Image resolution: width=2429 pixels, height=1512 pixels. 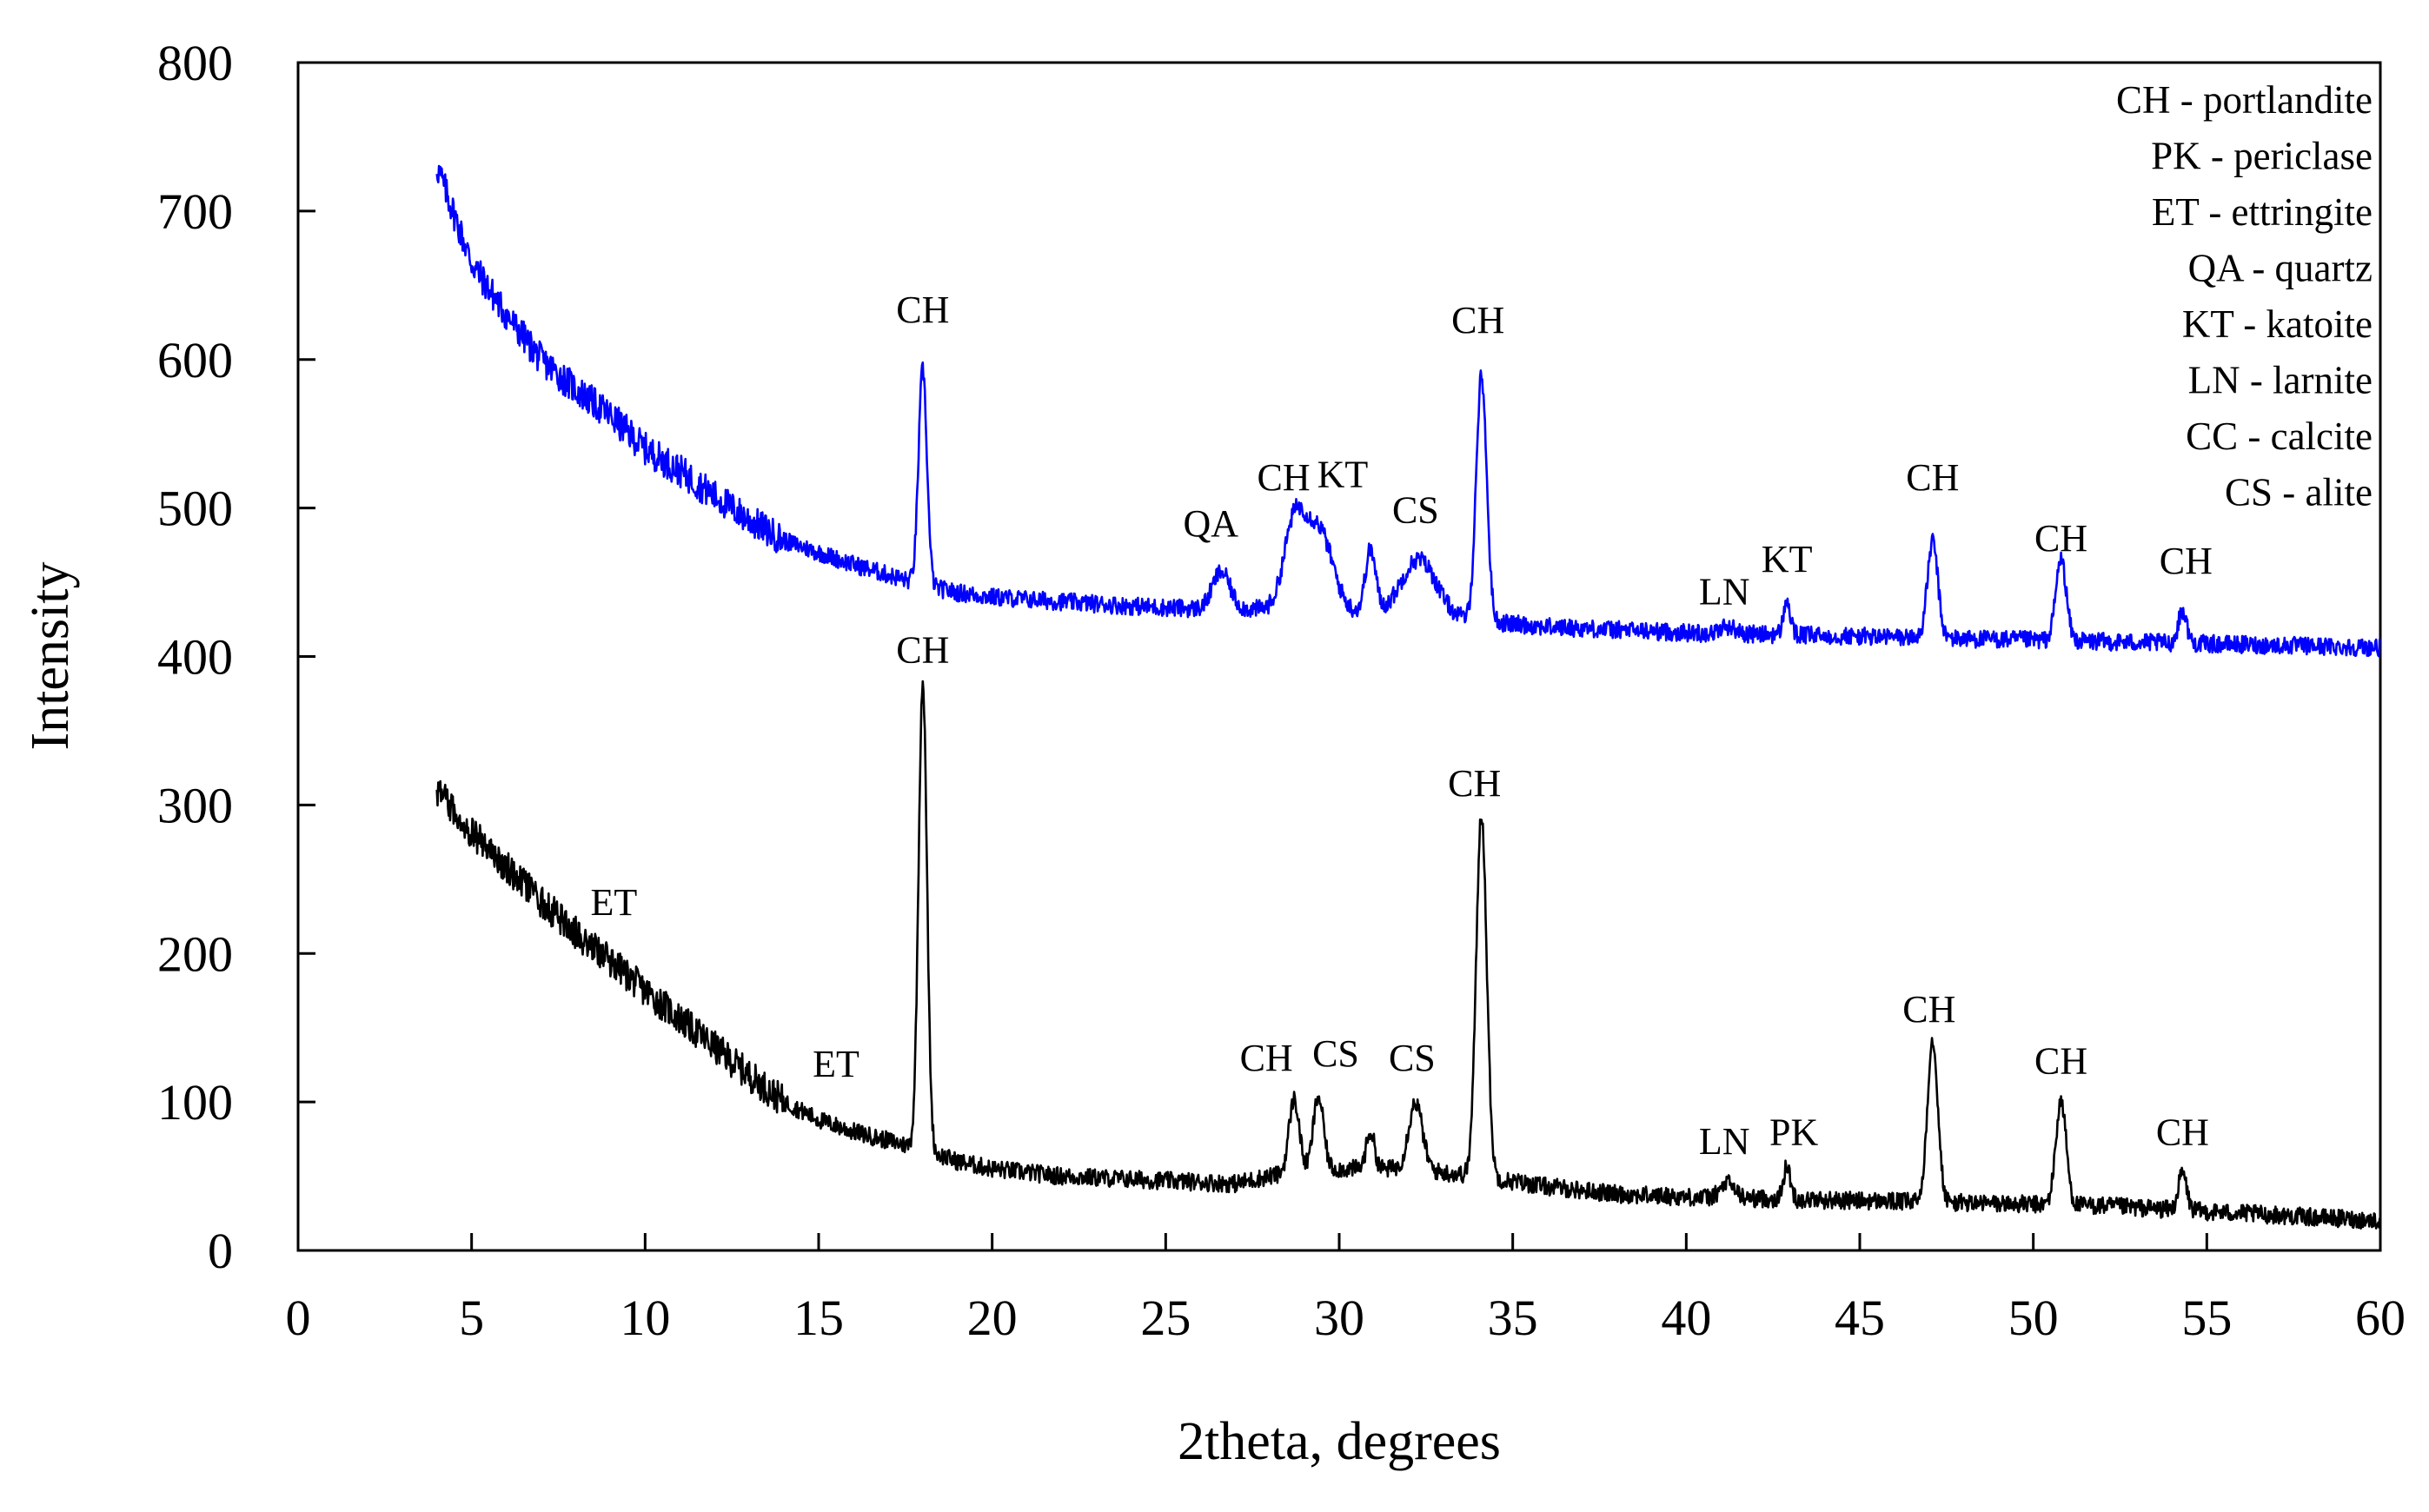 What do you see at coordinates (1339, 1441) in the screenshot?
I see `x-axis-label: 2theta, degrees` at bounding box center [1339, 1441].